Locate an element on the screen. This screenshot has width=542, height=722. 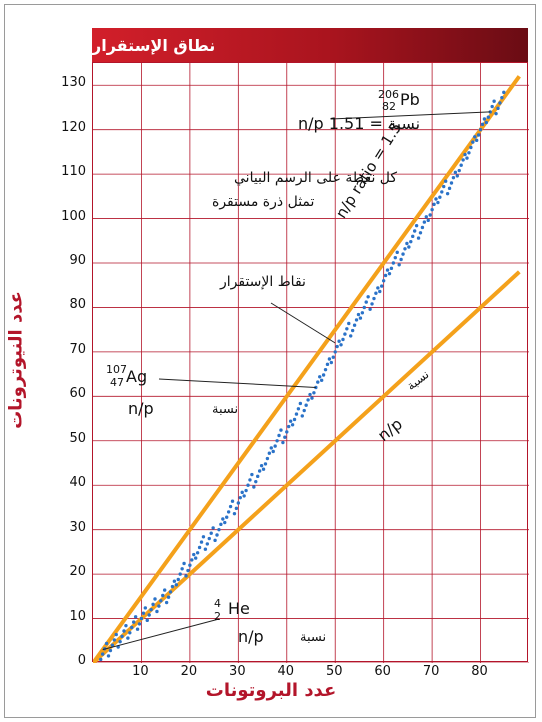
y-tick-label: 80 is located at coordinates (77, 305).